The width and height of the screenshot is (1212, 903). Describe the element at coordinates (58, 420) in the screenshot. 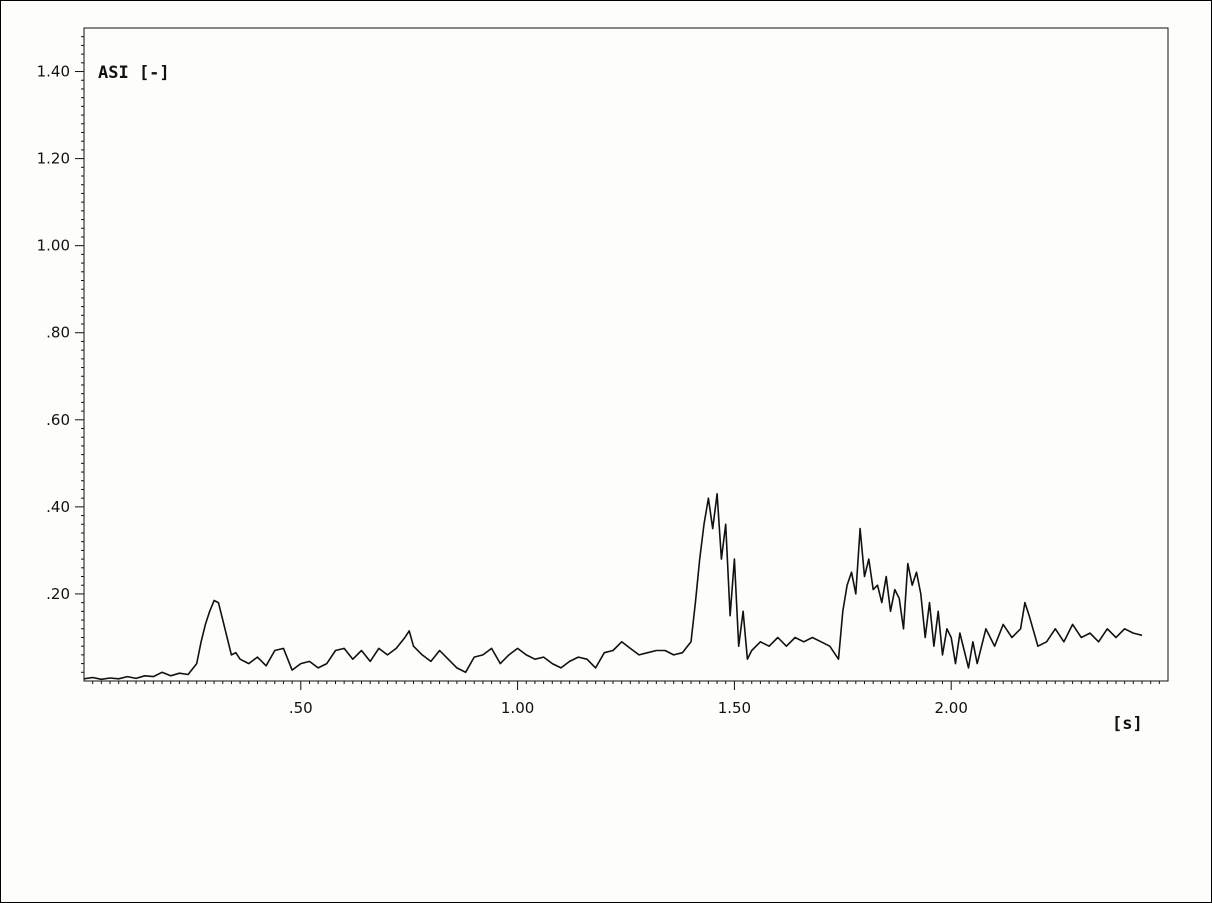

I see `y-tick-label: .60` at that location.